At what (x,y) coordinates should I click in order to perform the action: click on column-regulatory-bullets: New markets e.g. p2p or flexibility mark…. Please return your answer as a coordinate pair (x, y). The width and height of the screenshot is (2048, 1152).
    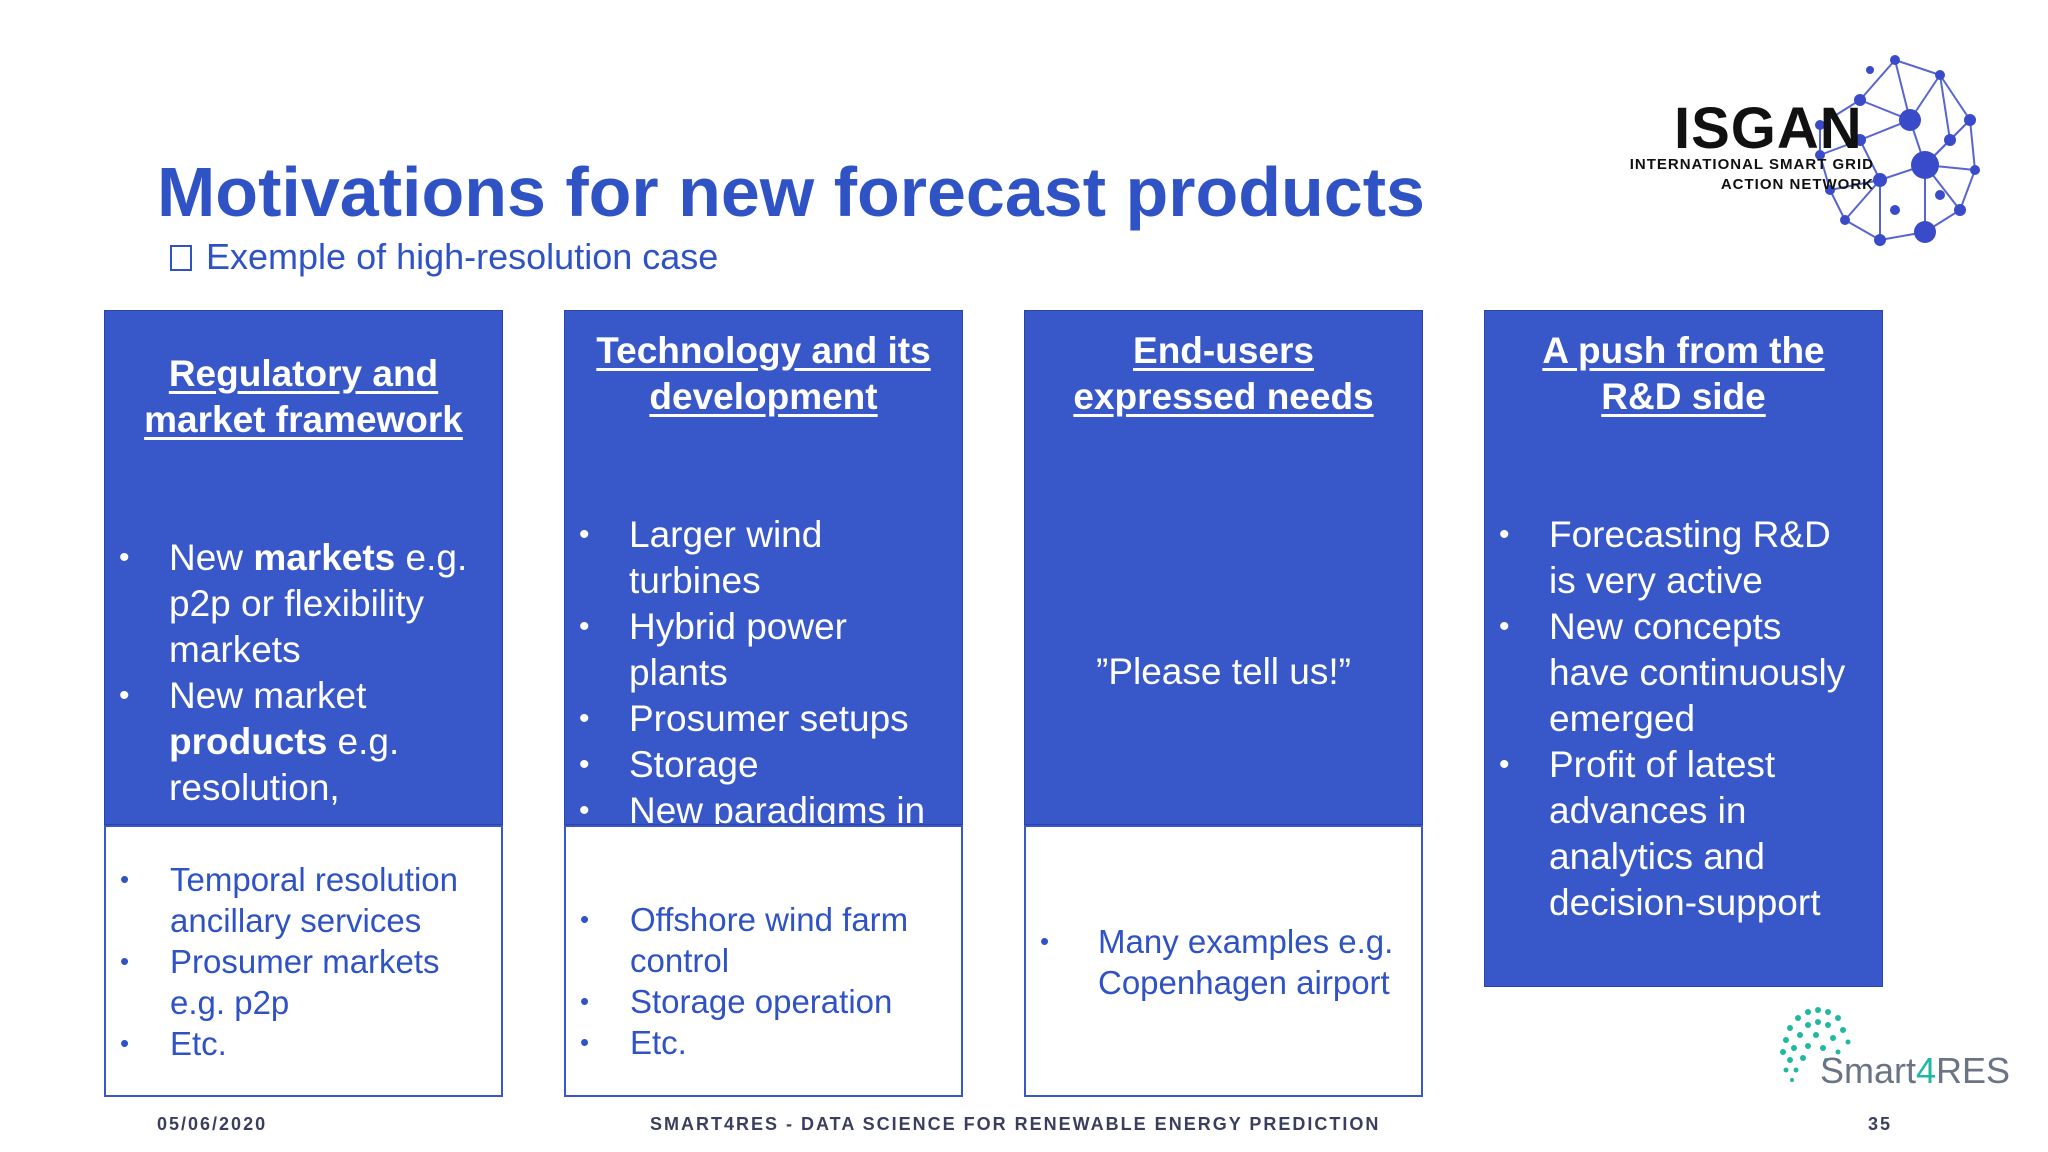
    Looking at the image, I should click on (286, 673).